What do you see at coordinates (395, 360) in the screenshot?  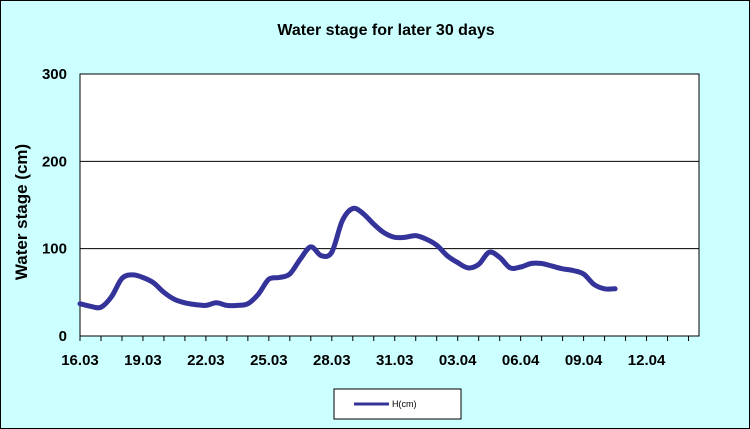 I see `x-tick-label: 31.03` at bounding box center [395, 360].